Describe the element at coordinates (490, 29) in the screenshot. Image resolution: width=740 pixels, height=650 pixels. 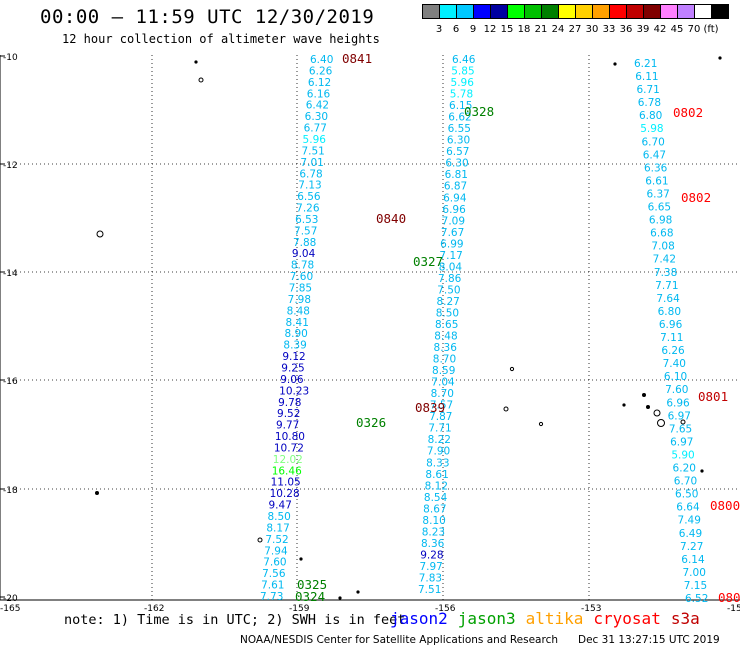
I see `scale-label: 12` at that location.